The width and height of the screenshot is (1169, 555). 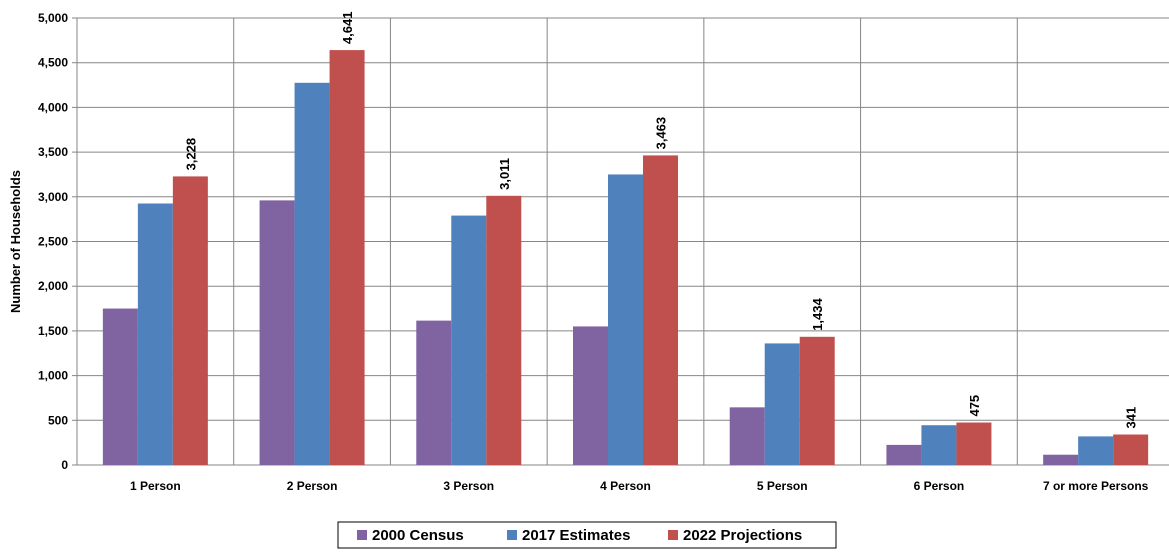 I want to click on y-tick-label: 5,000, so click(x=53, y=18).